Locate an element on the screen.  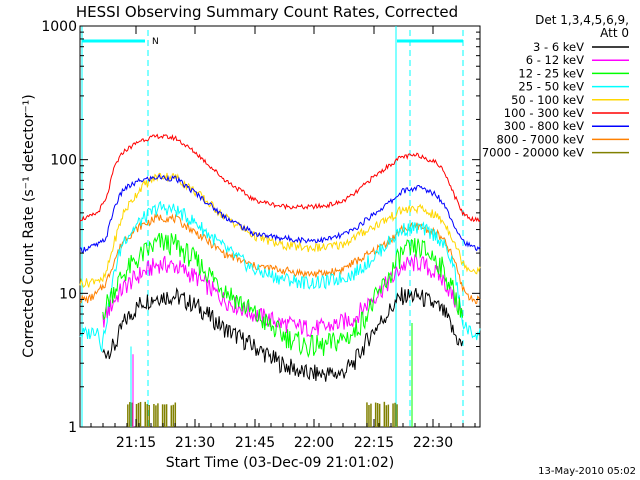
time-marker-label: N is located at coordinates (155, 42).